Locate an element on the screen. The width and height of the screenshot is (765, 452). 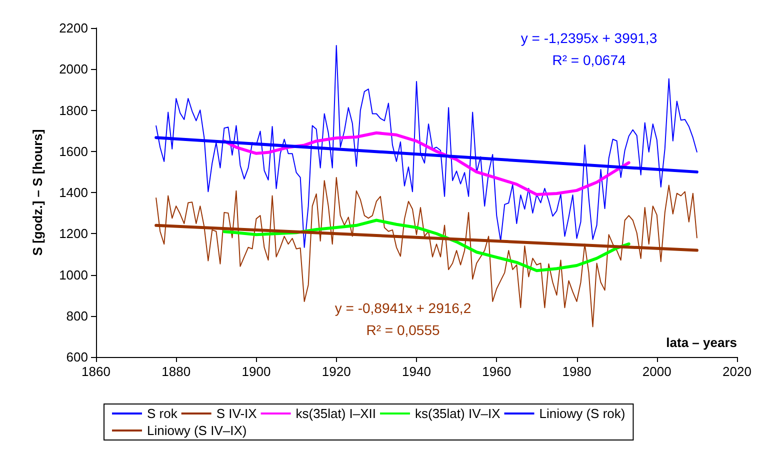
y-axis-title: S [godz.] – S [hours] is located at coordinates (37, 192).